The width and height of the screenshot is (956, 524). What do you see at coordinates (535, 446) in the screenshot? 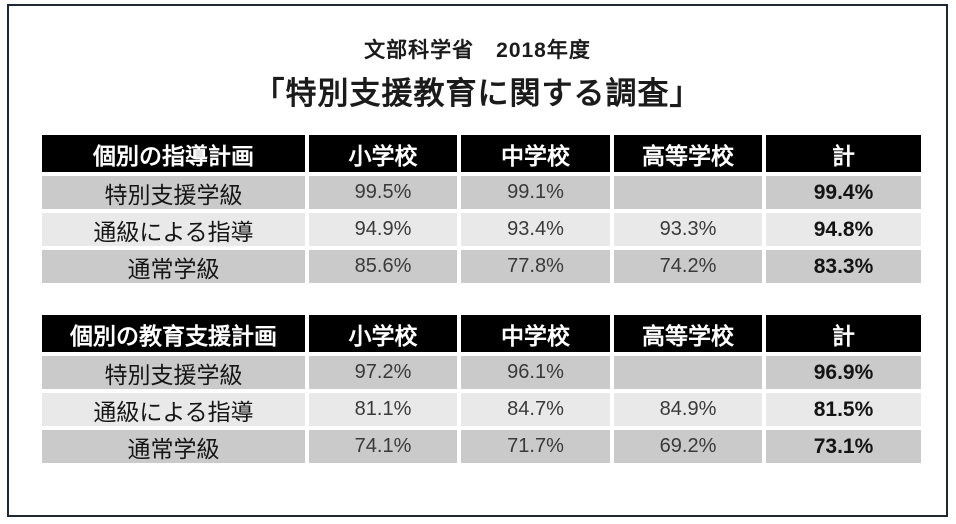
I see `value-cell: 71.7%` at bounding box center [535, 446].